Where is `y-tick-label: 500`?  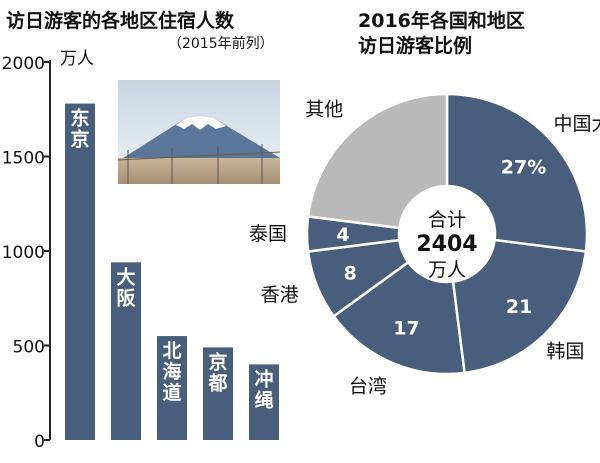 y-tick-label: 500 is located at coordinates (29, 348).